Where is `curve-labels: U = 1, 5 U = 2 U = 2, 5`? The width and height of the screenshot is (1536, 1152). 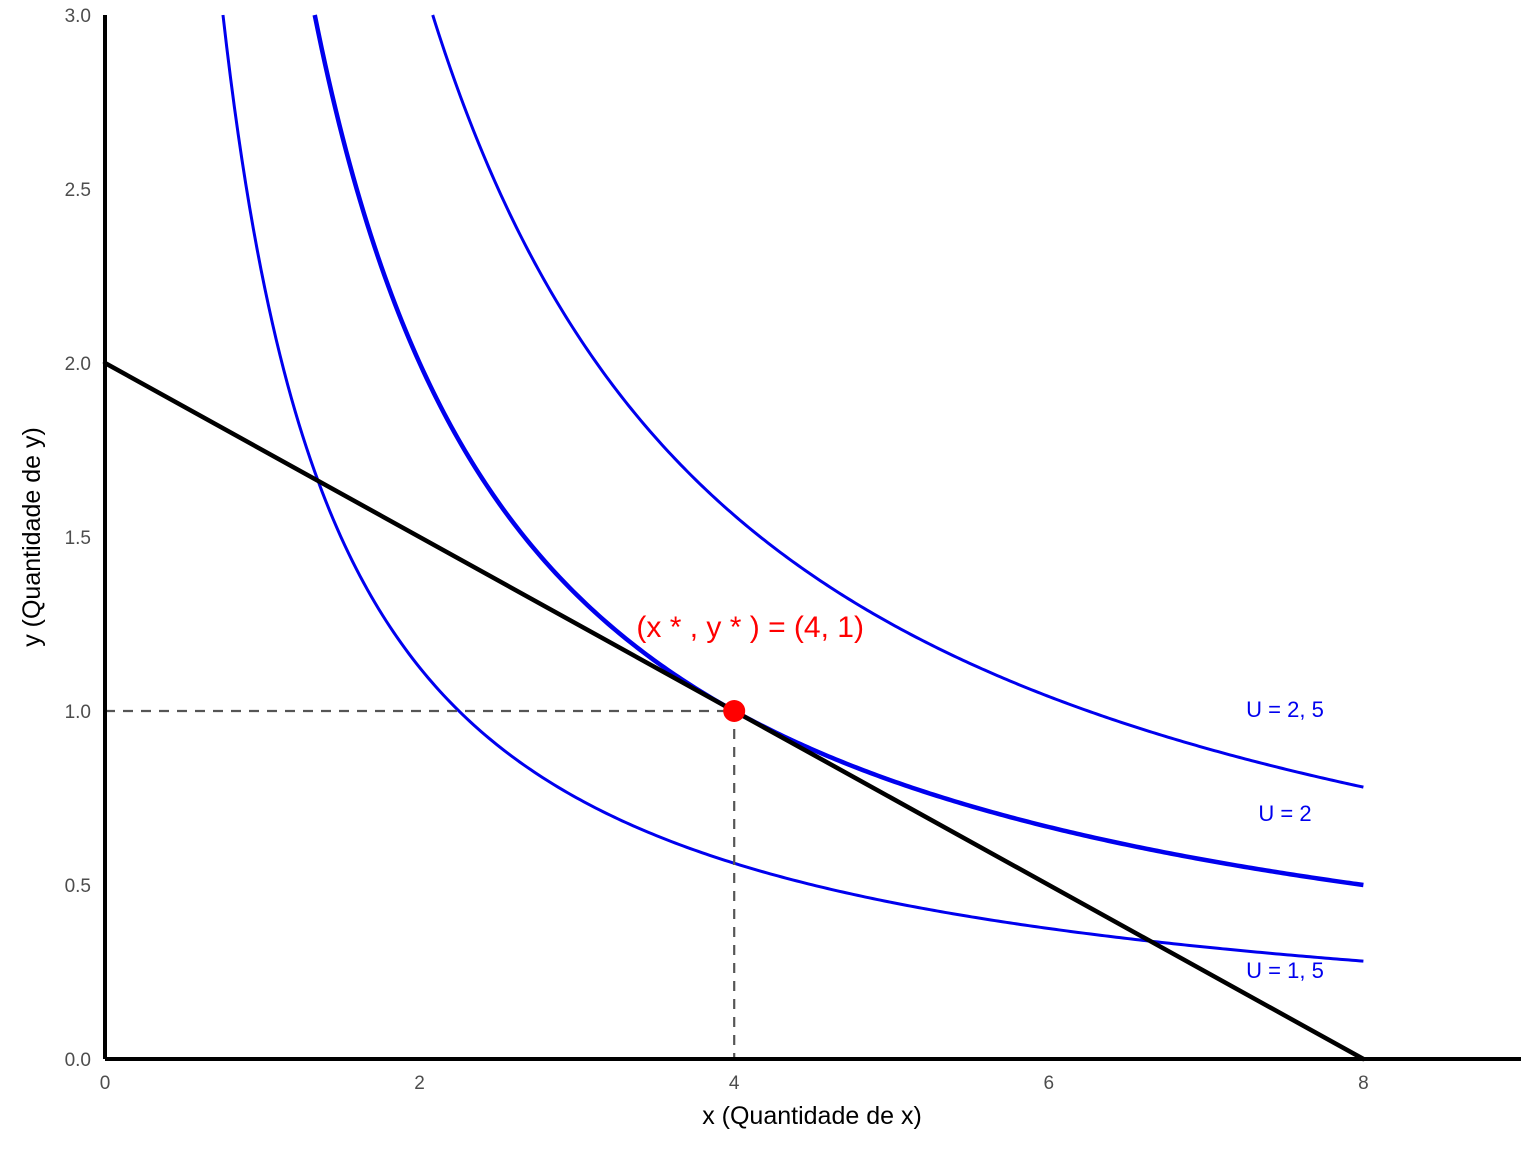 curve-labels: U = 1, 5 U = 2 U = 2, 5 is located at coordinates (1285, 840).